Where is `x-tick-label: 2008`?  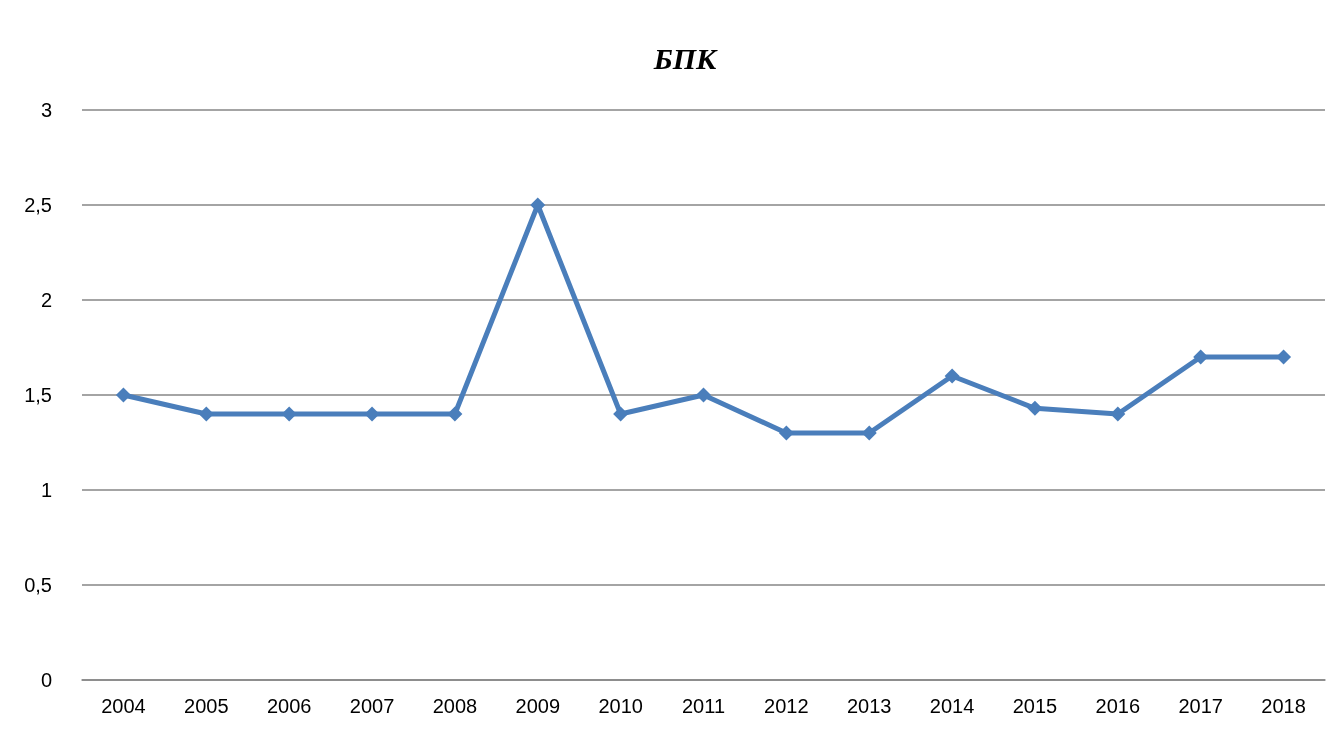 x-tick-label: 2008 is located at coordinates (455, 706).